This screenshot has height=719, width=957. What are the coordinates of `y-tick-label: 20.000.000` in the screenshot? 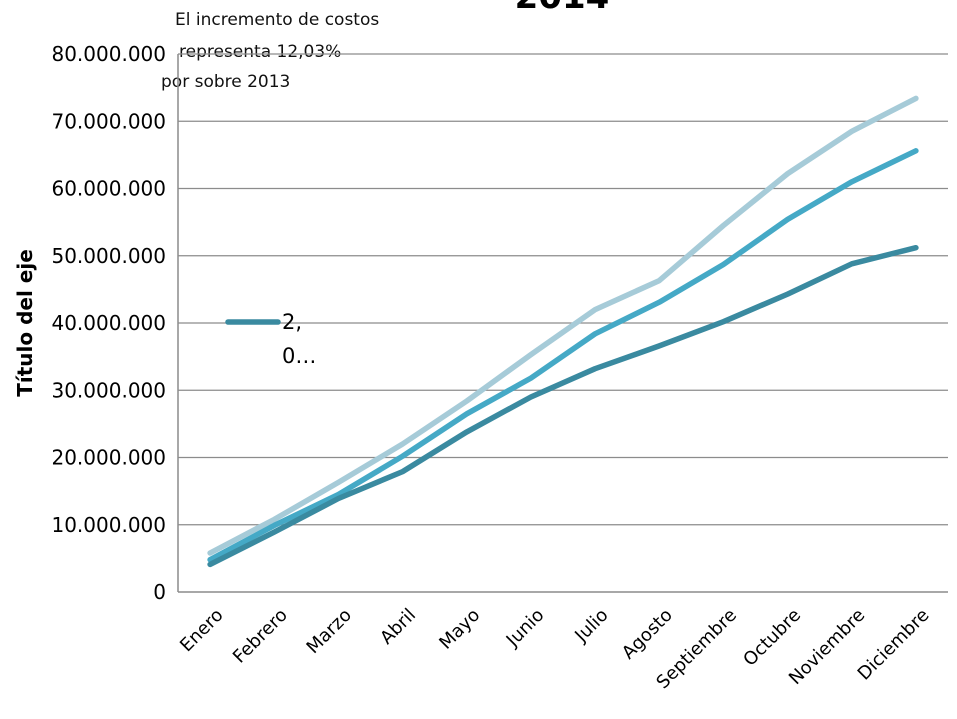 It's located at (108, 458).